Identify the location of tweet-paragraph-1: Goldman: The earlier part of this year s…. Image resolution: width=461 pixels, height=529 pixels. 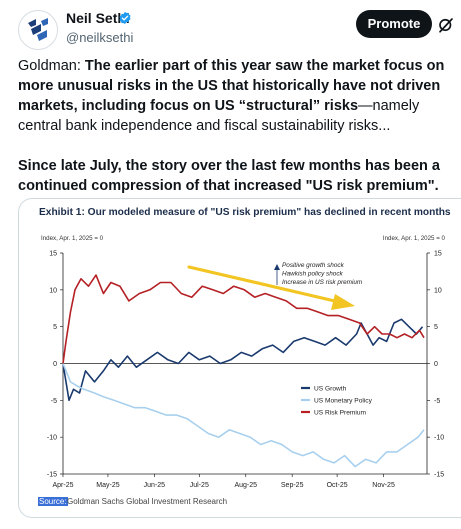
(239, 96).